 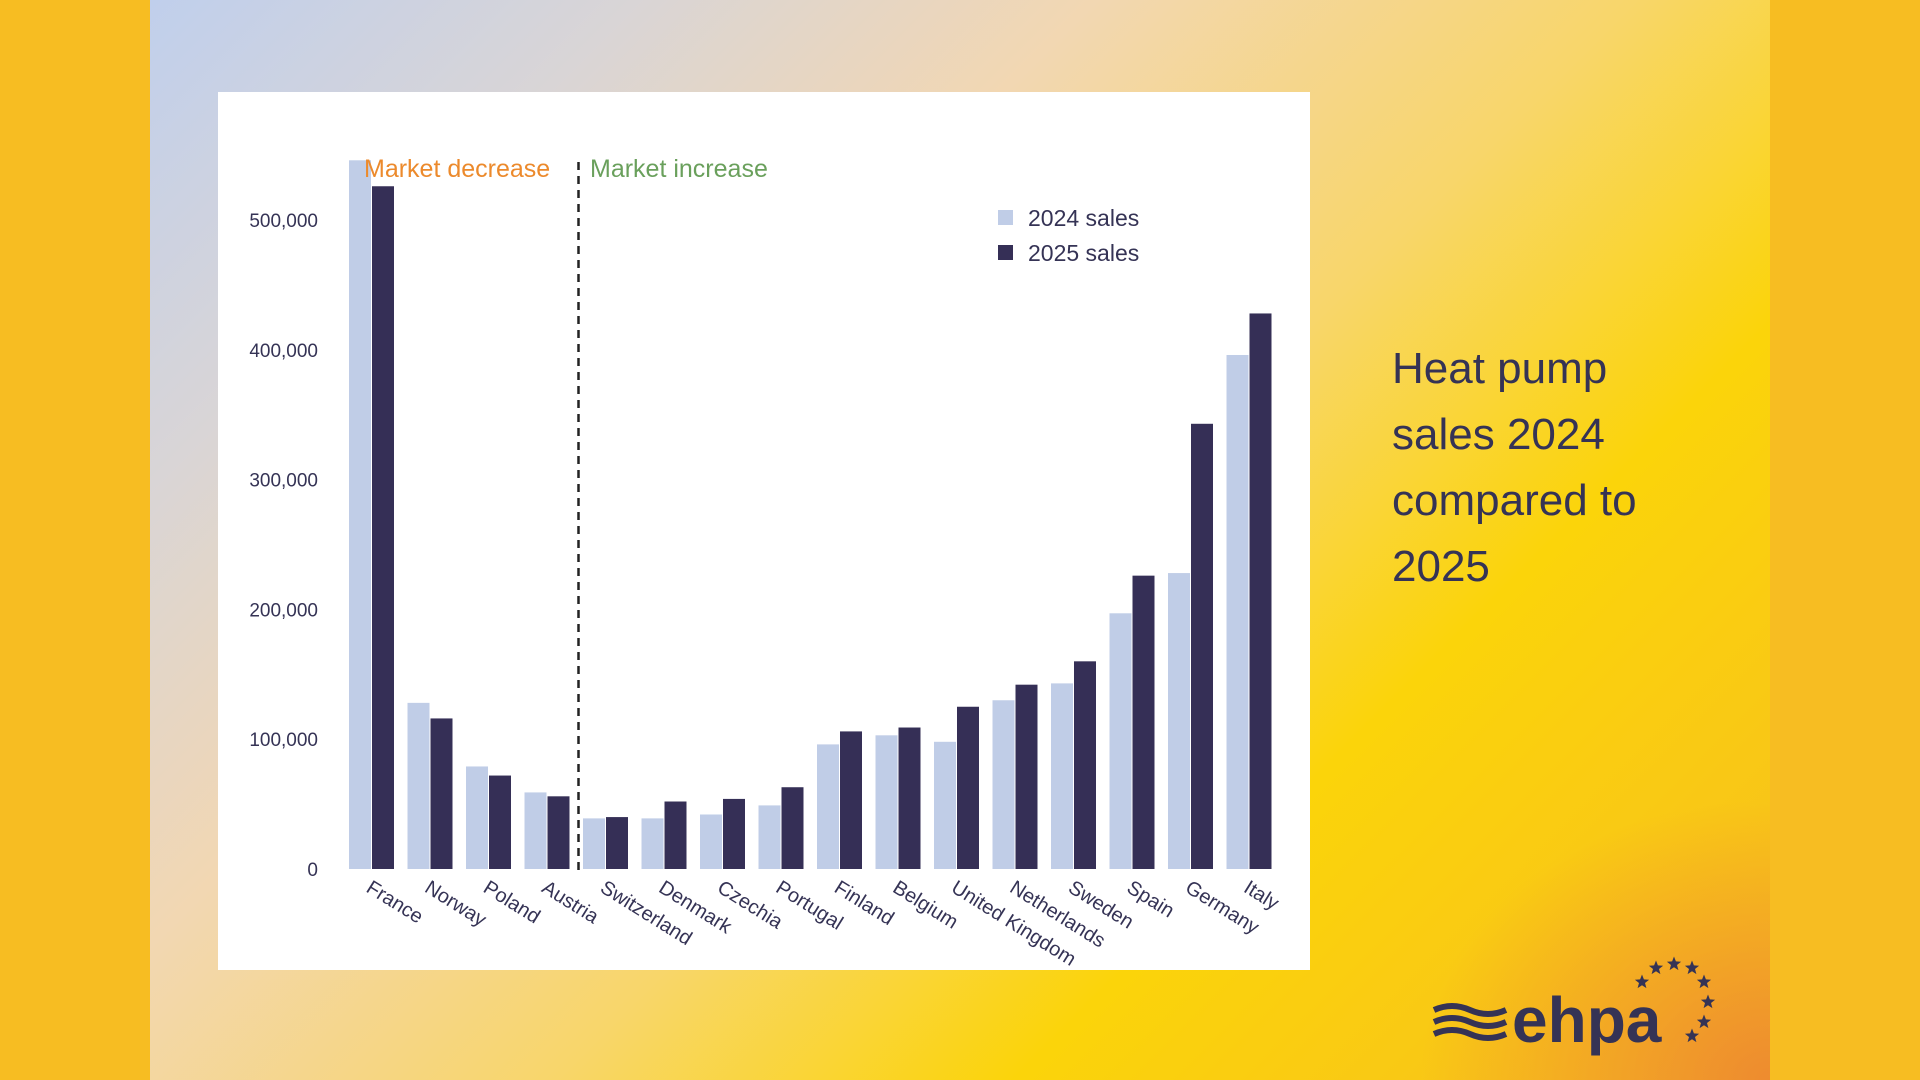 I want to click on annotation-market-decrease: Market decrease, so click(x=457, y=169).